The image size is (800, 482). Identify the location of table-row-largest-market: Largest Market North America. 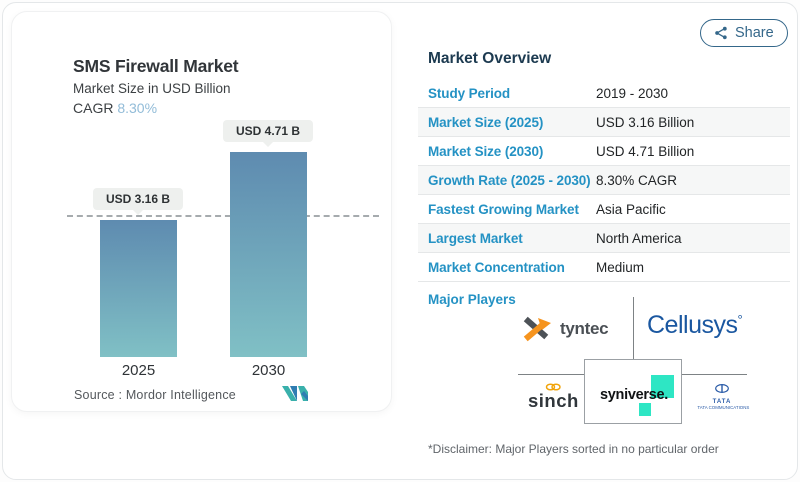
(604, 238).